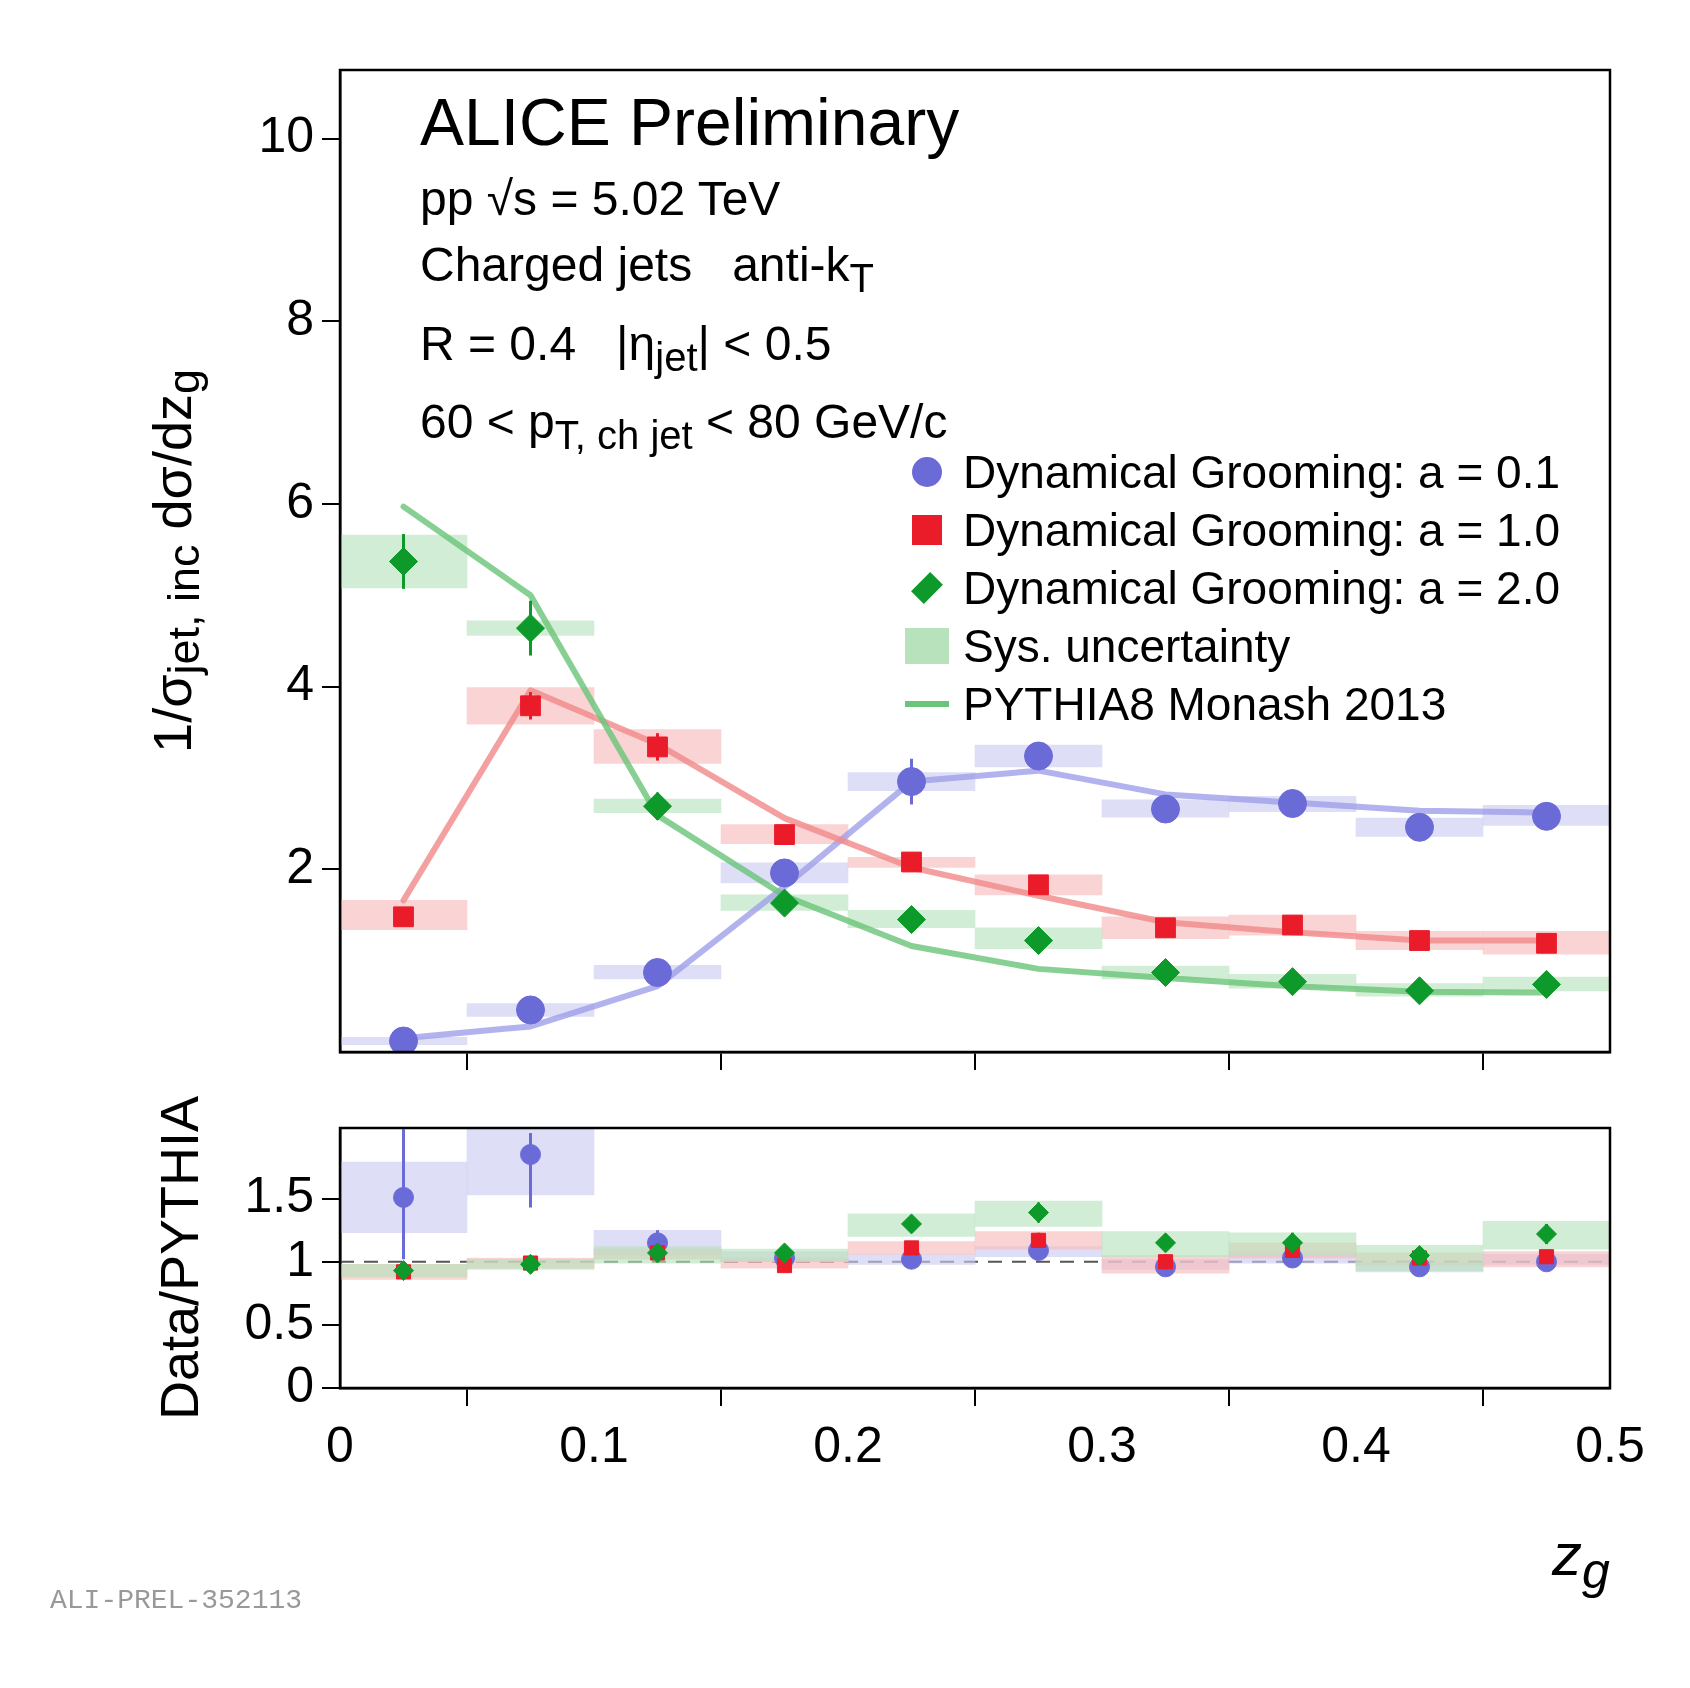 The height and width of the screenshot is (1688, 1690). What do you see at coordinates (1581, 1560) in the screenshot?
I see `x-axis-title: z$_{g}$` at bounding box center [1581, 1560].